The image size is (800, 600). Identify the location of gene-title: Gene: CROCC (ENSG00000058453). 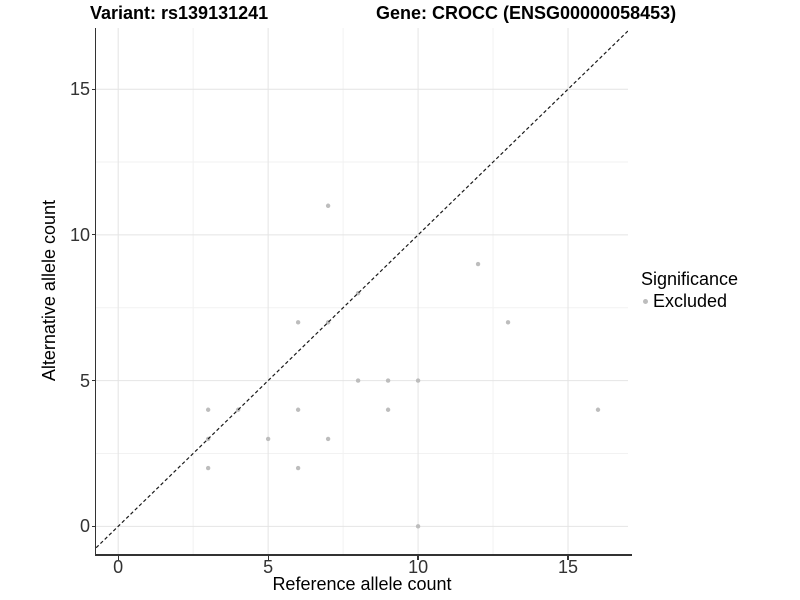
(526, 13).